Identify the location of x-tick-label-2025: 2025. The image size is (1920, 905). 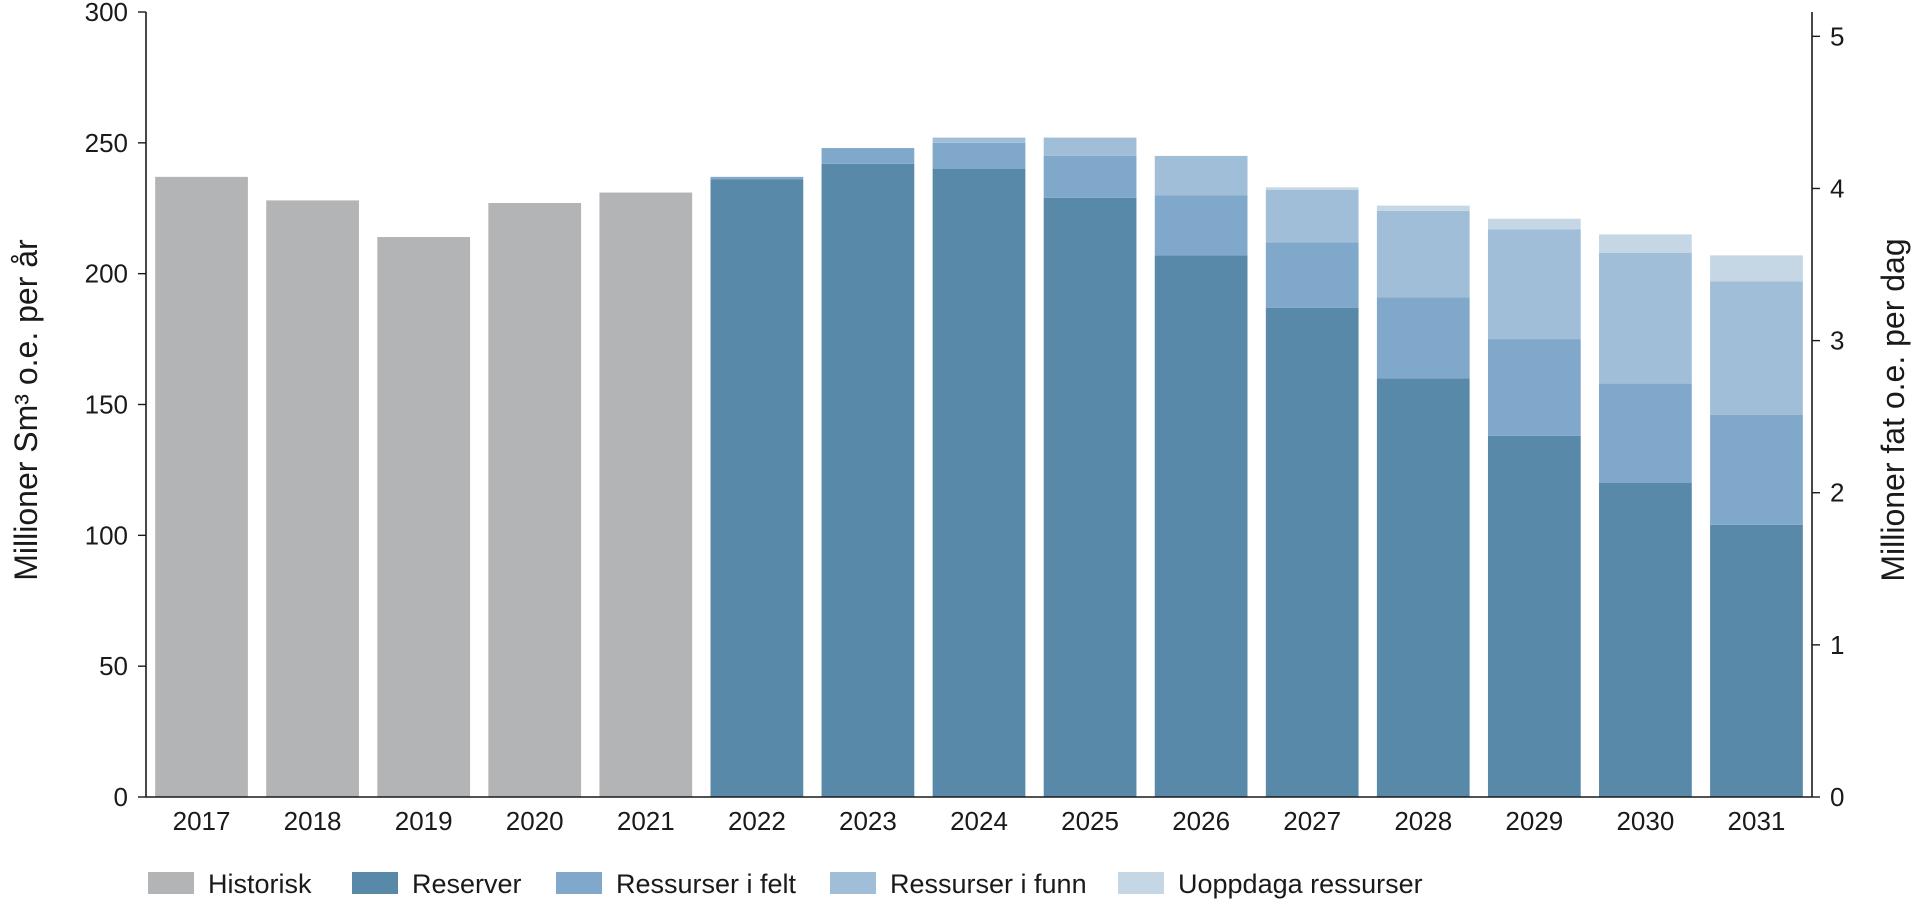
(1090, 821).